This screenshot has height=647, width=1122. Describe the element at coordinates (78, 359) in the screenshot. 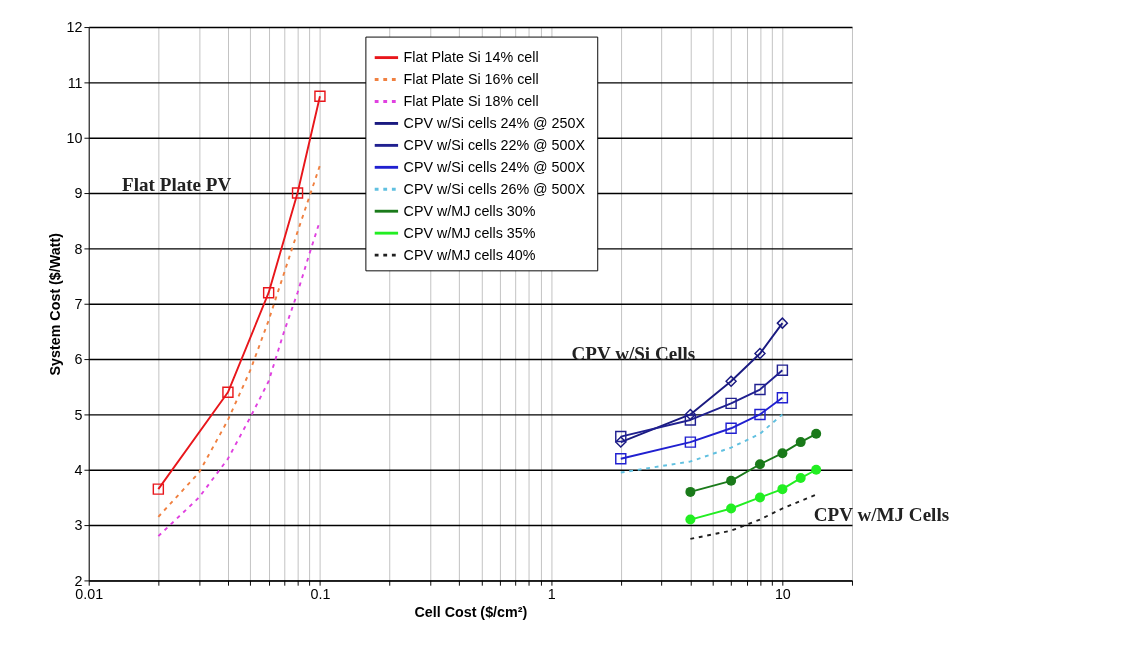

I see `y-tick-label: 6` at that location.